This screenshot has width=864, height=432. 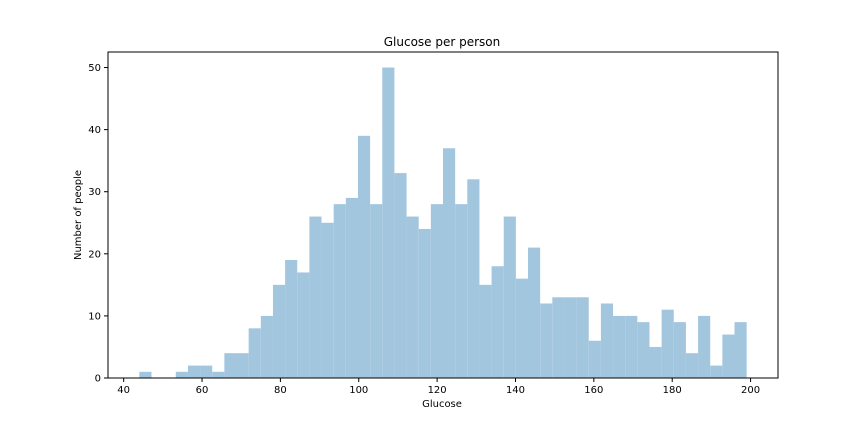 What do you see at coordinates (94, 316) in the screenshot?
I see `y-tick-label: 10` at bounding box center [94, 316].